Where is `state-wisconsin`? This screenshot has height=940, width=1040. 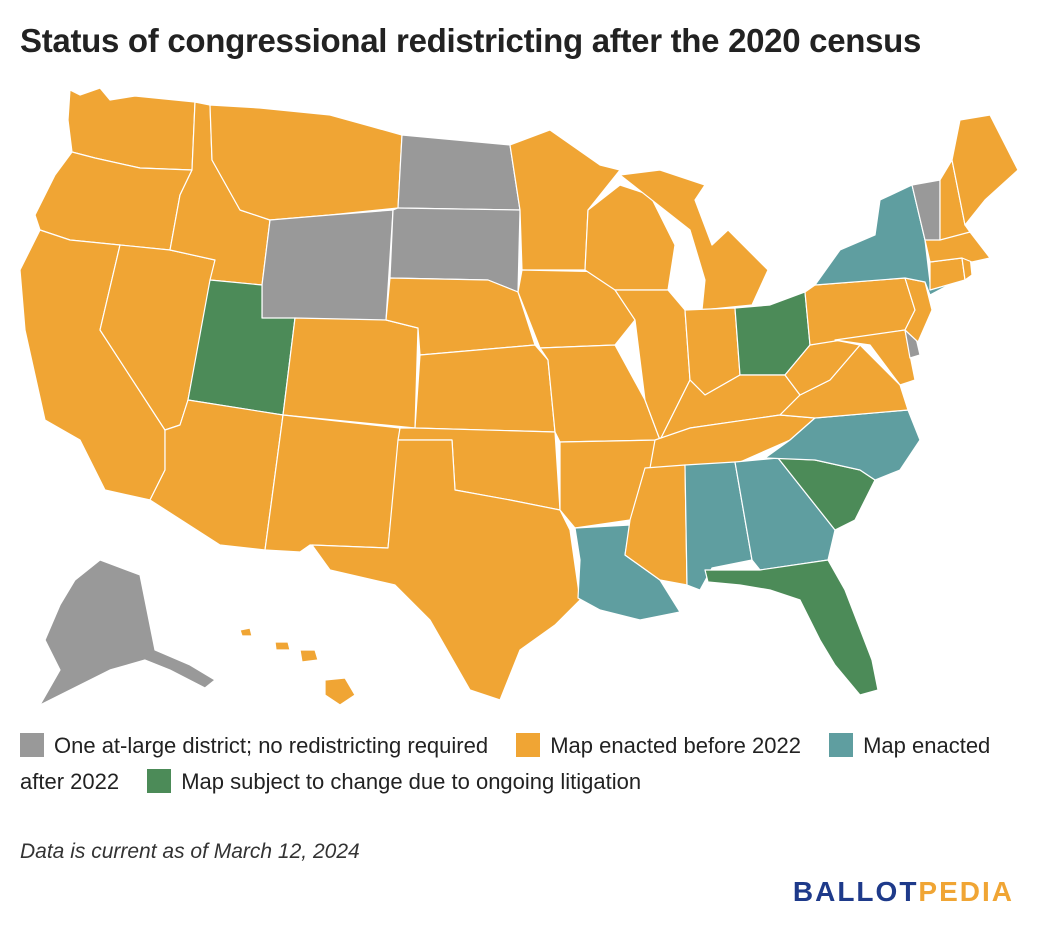
state-wisconsin is located at coordinates (630, 237).